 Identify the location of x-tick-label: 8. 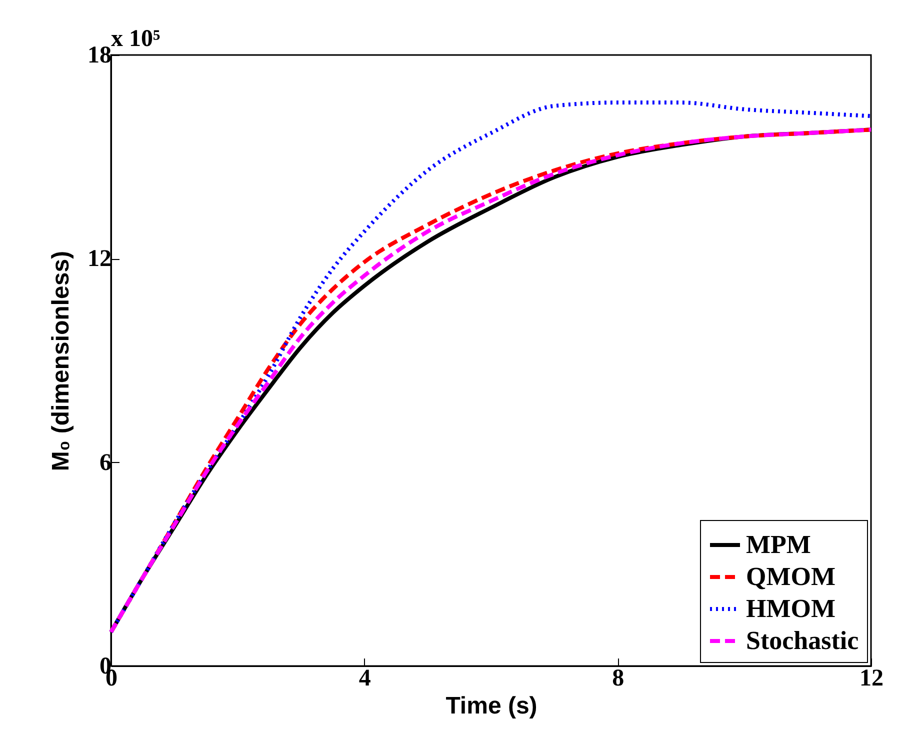
(618, 679).